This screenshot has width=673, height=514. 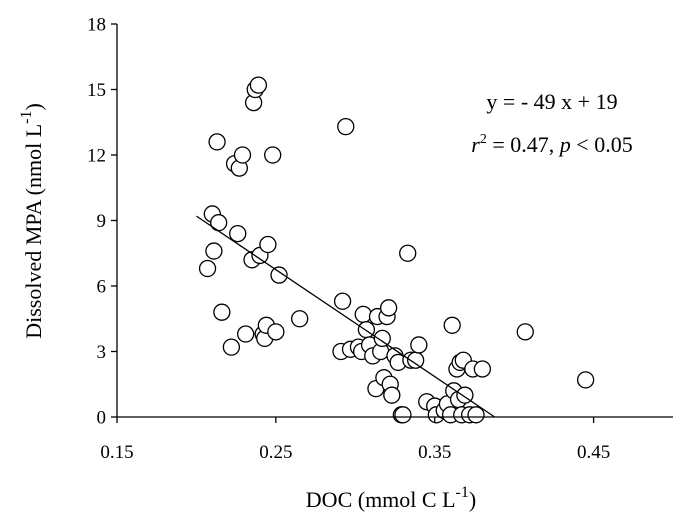 I want to click on y-tick-label: 12, so click(x=96, y=156).